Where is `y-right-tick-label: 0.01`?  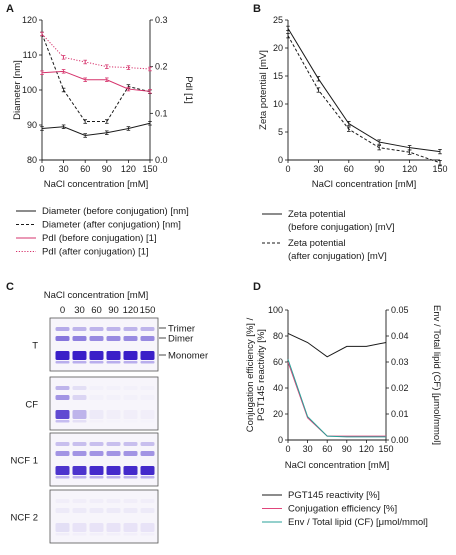
y-right-tick-label: 0.01 is located at coordinates (400, 414).